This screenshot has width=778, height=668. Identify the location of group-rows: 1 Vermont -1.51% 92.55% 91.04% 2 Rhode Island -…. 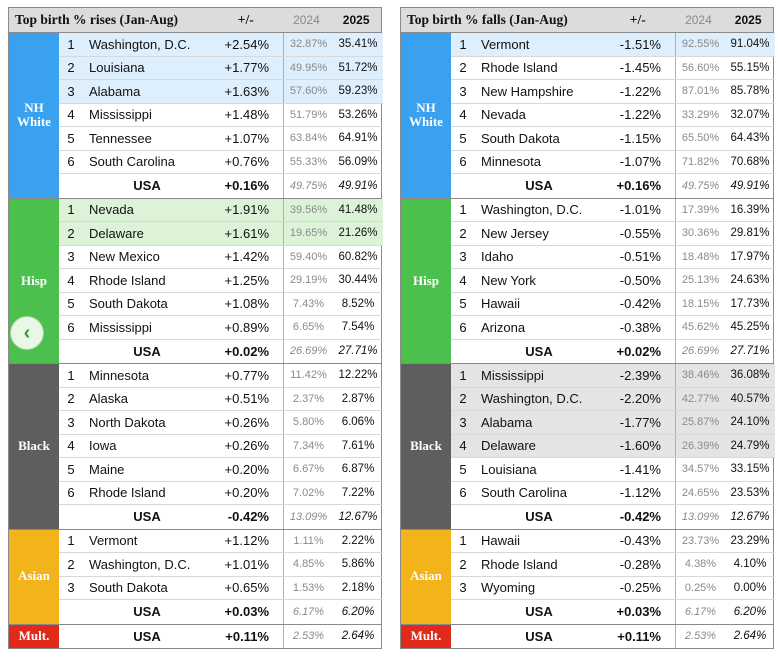
(613, 115).